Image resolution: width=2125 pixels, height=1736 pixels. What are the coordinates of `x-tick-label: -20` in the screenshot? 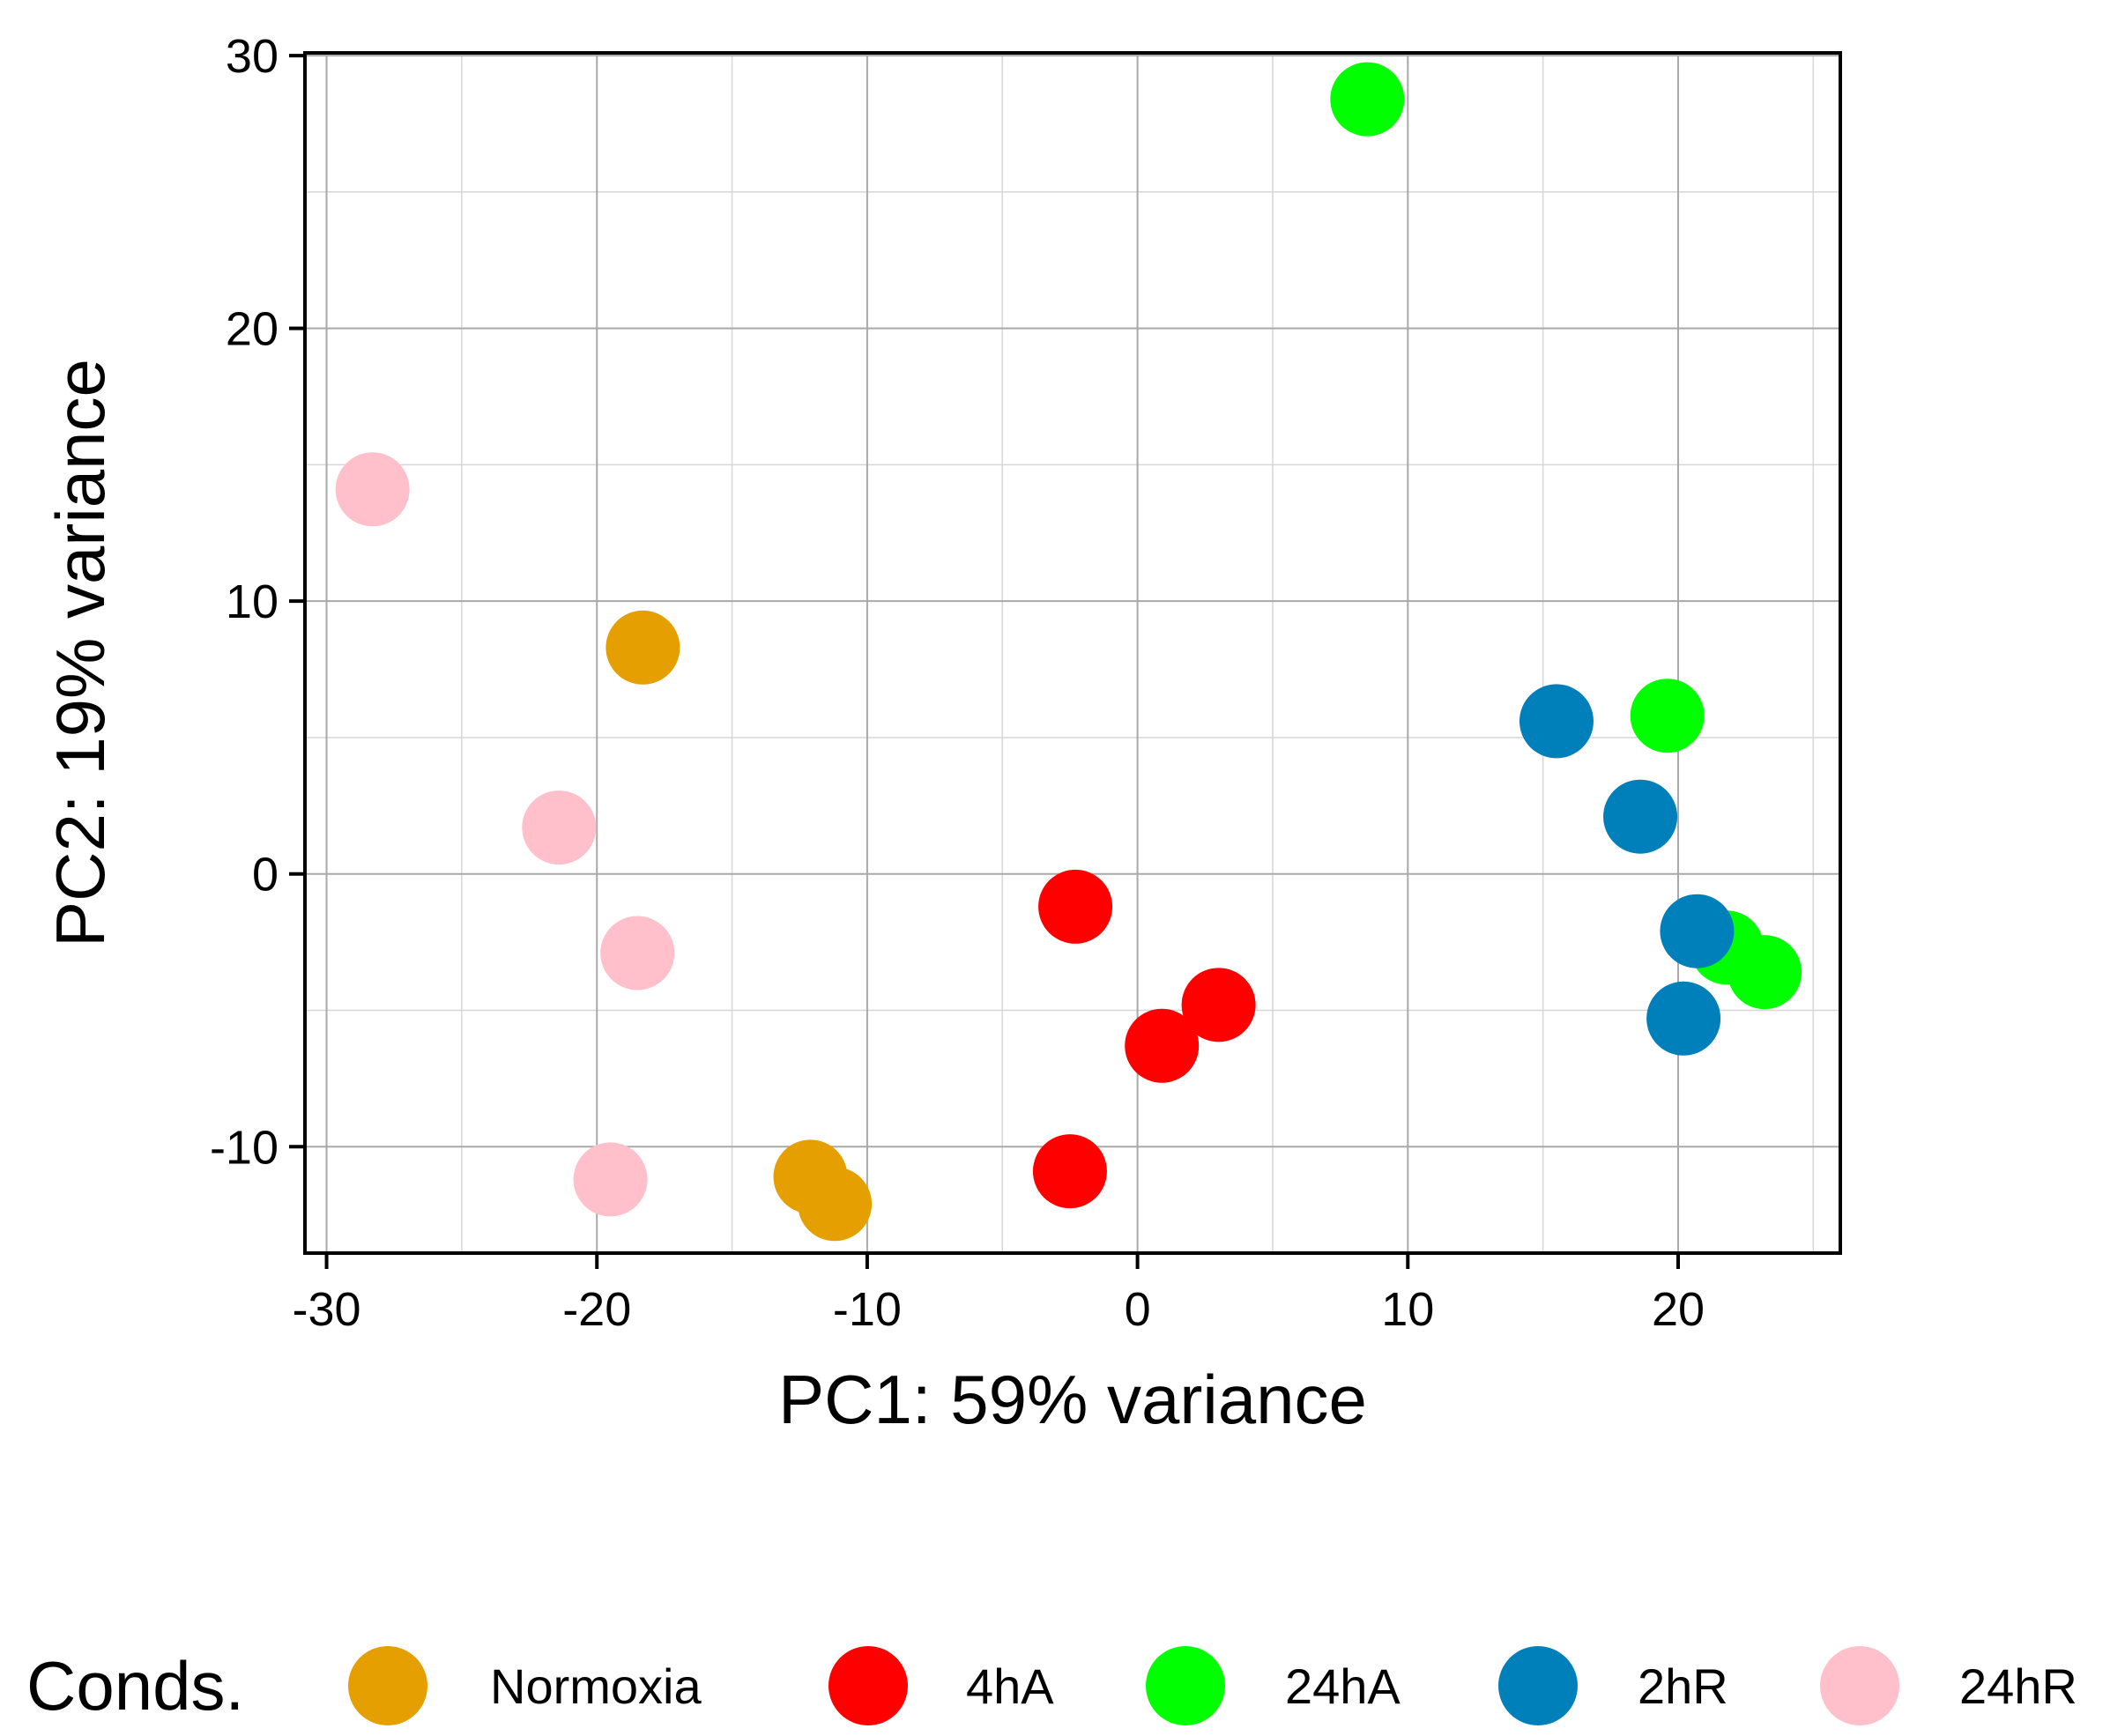 It's located at (596, 1309).